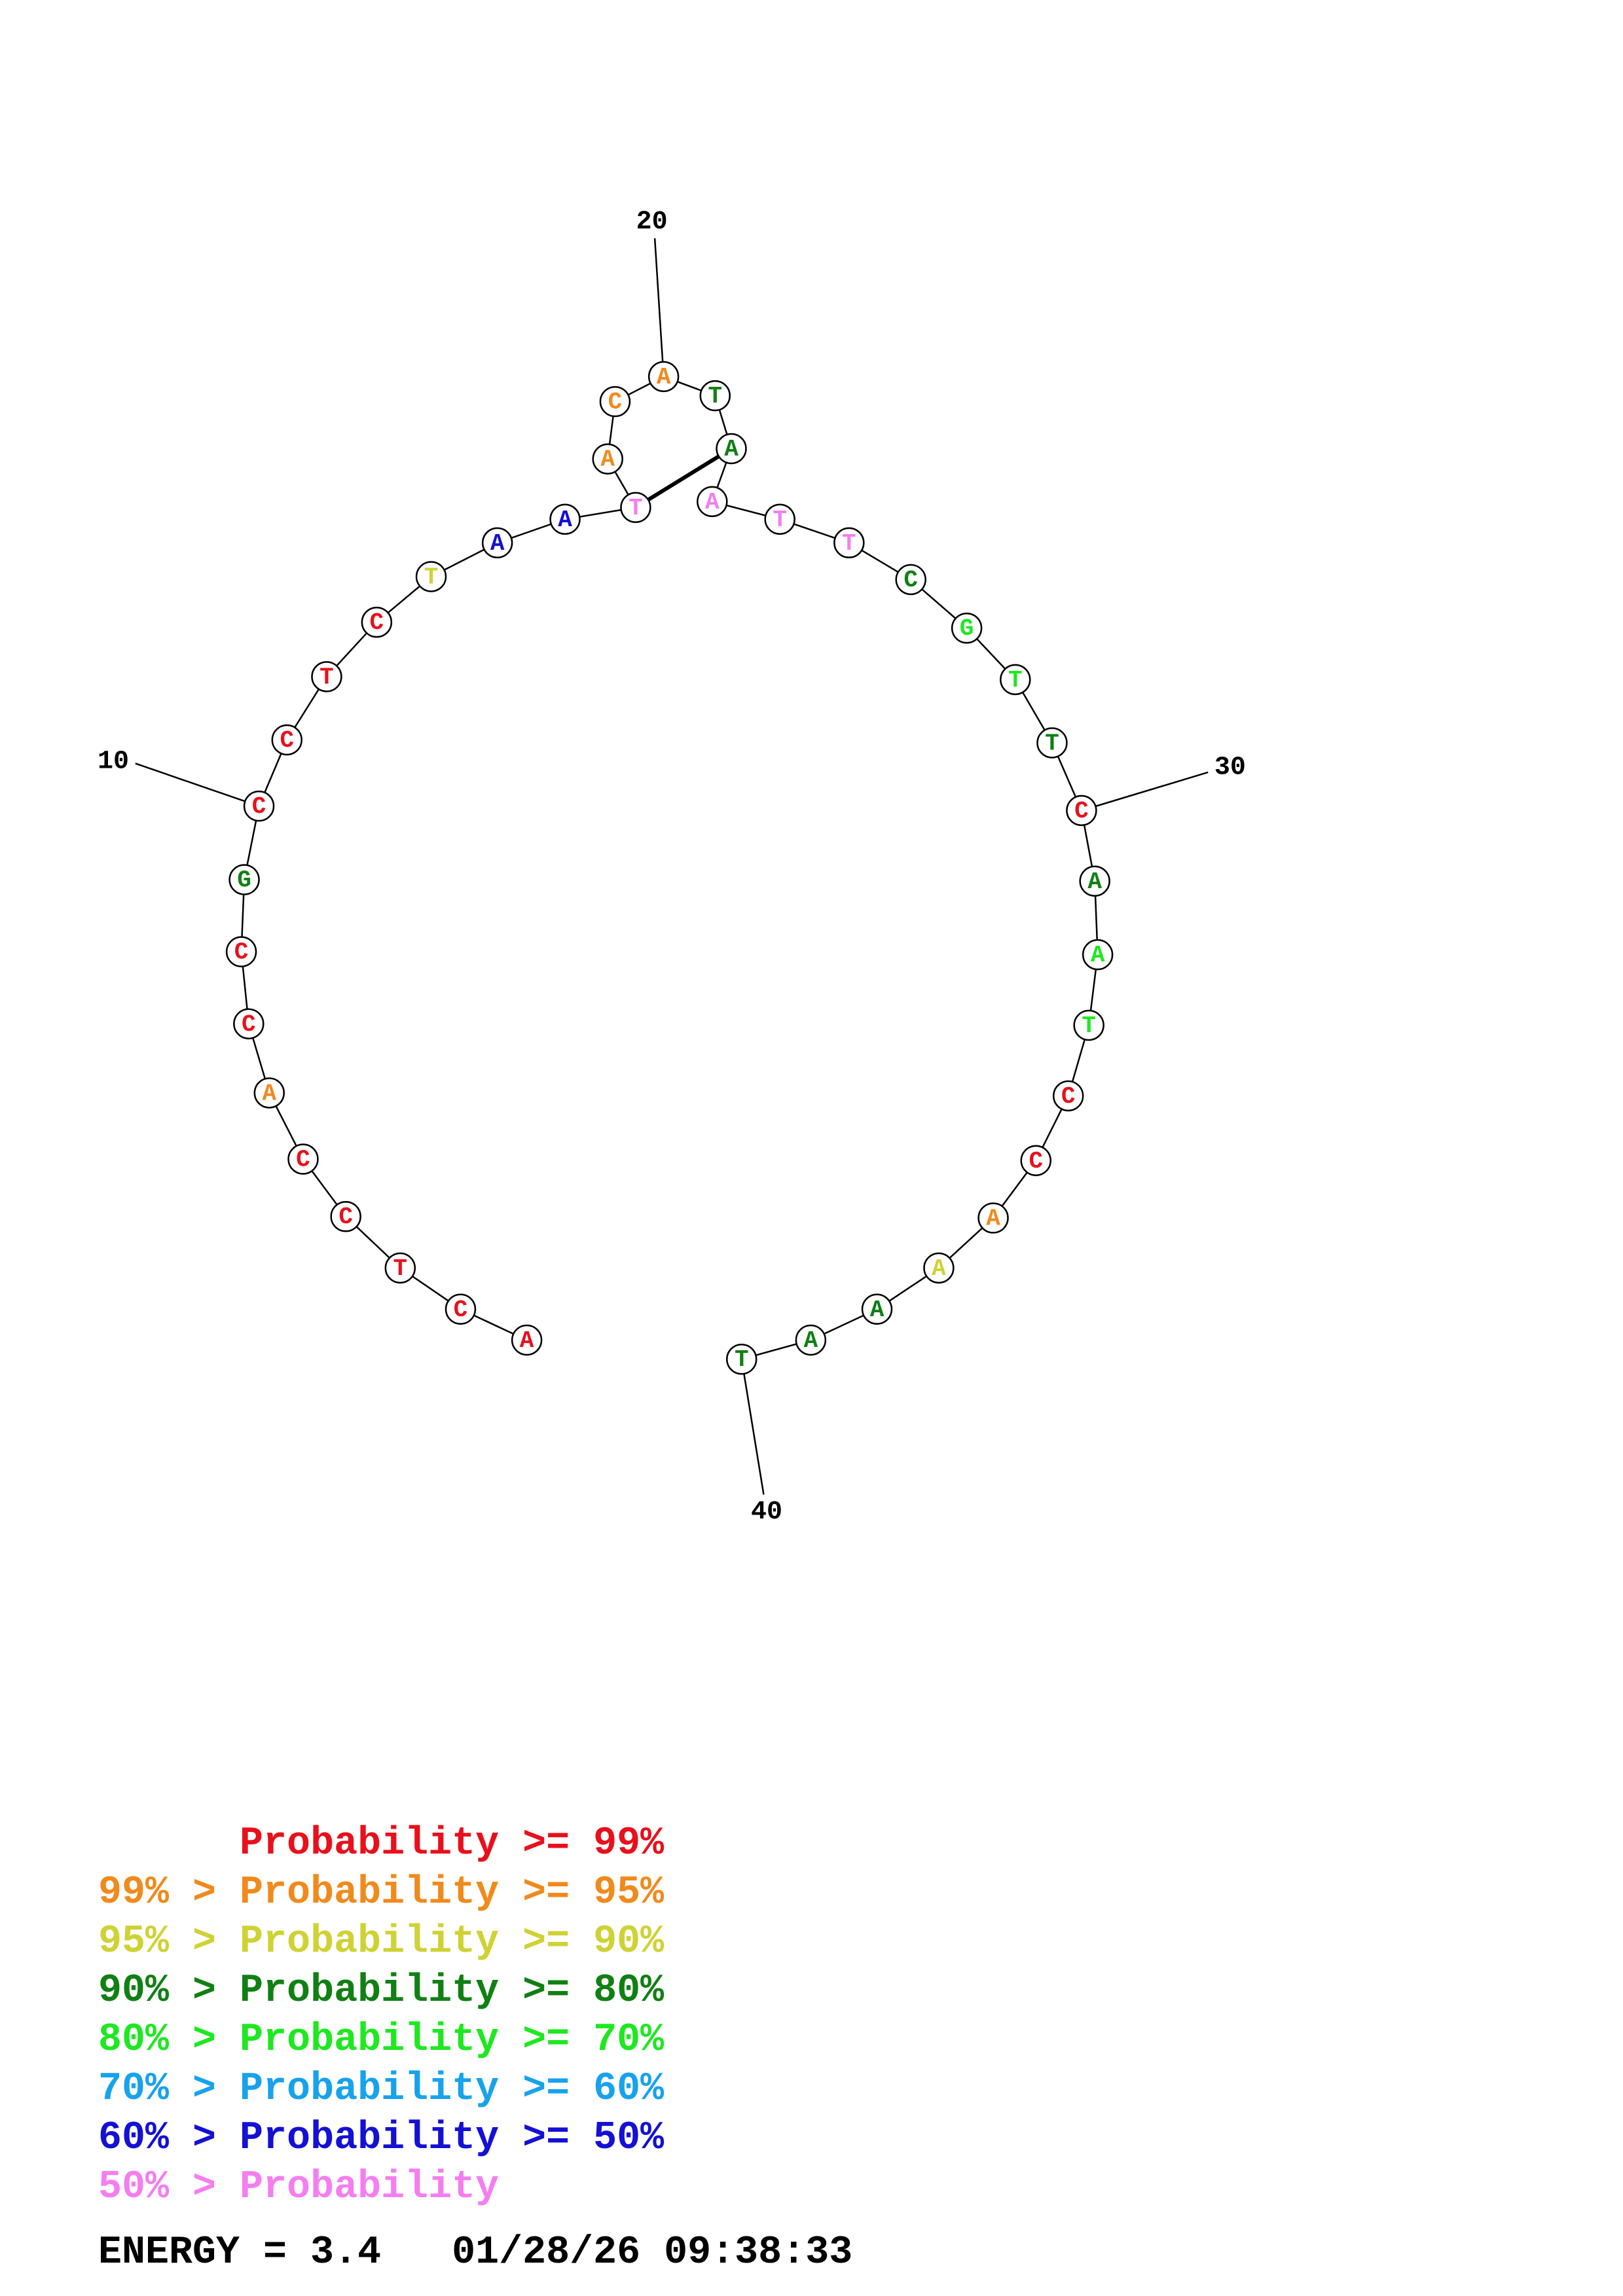 Image resolution: width=1623 pixels, height=2296 pixels. What do you see at coordinates (752, 1427) in the screenshot?
I see `position-tick-line` at bounding box center [752, 1427].